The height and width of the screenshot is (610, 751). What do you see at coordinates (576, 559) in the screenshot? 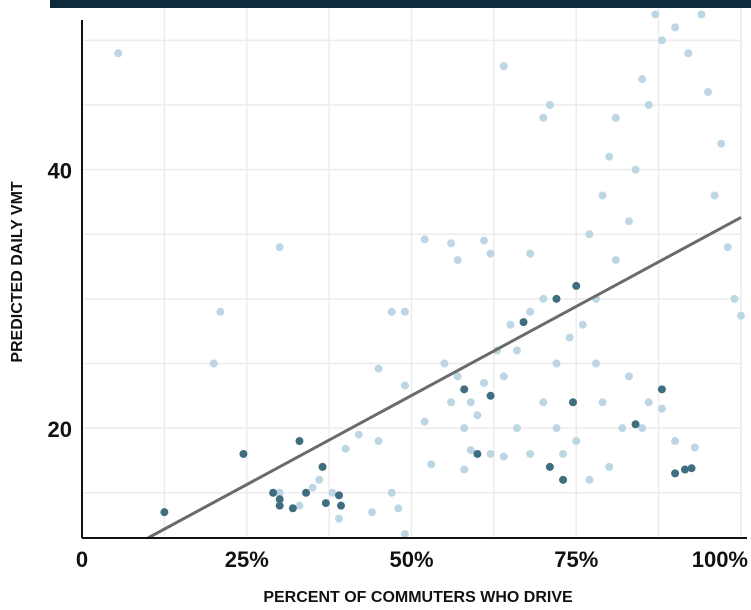
I see `x-tick-label: 75%` at bounding box center [576, 559].